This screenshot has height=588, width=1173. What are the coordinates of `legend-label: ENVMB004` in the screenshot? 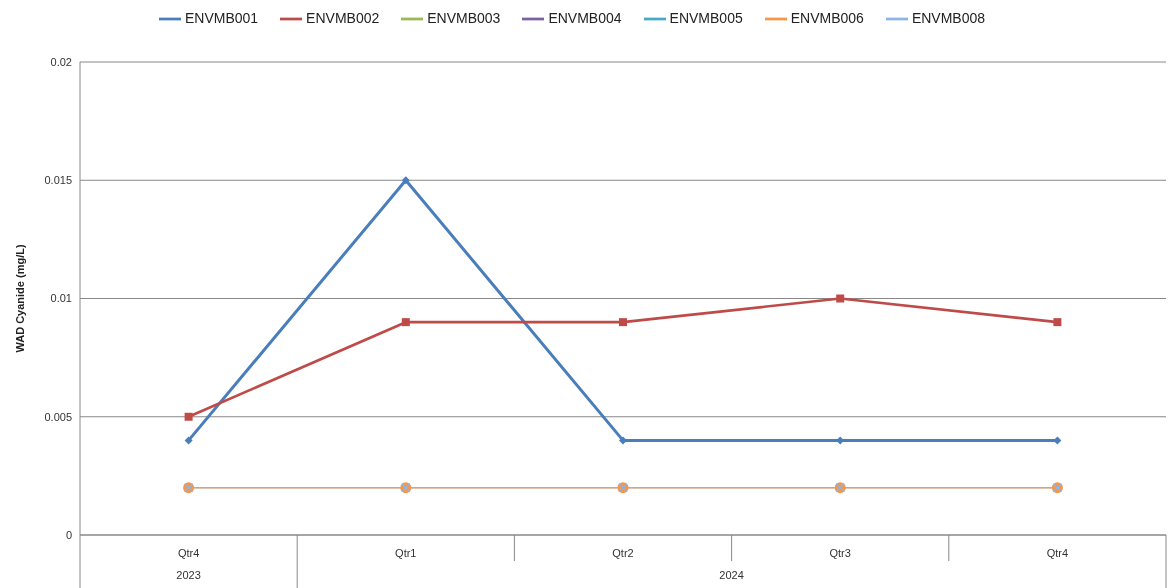 It's located at (585, 17).